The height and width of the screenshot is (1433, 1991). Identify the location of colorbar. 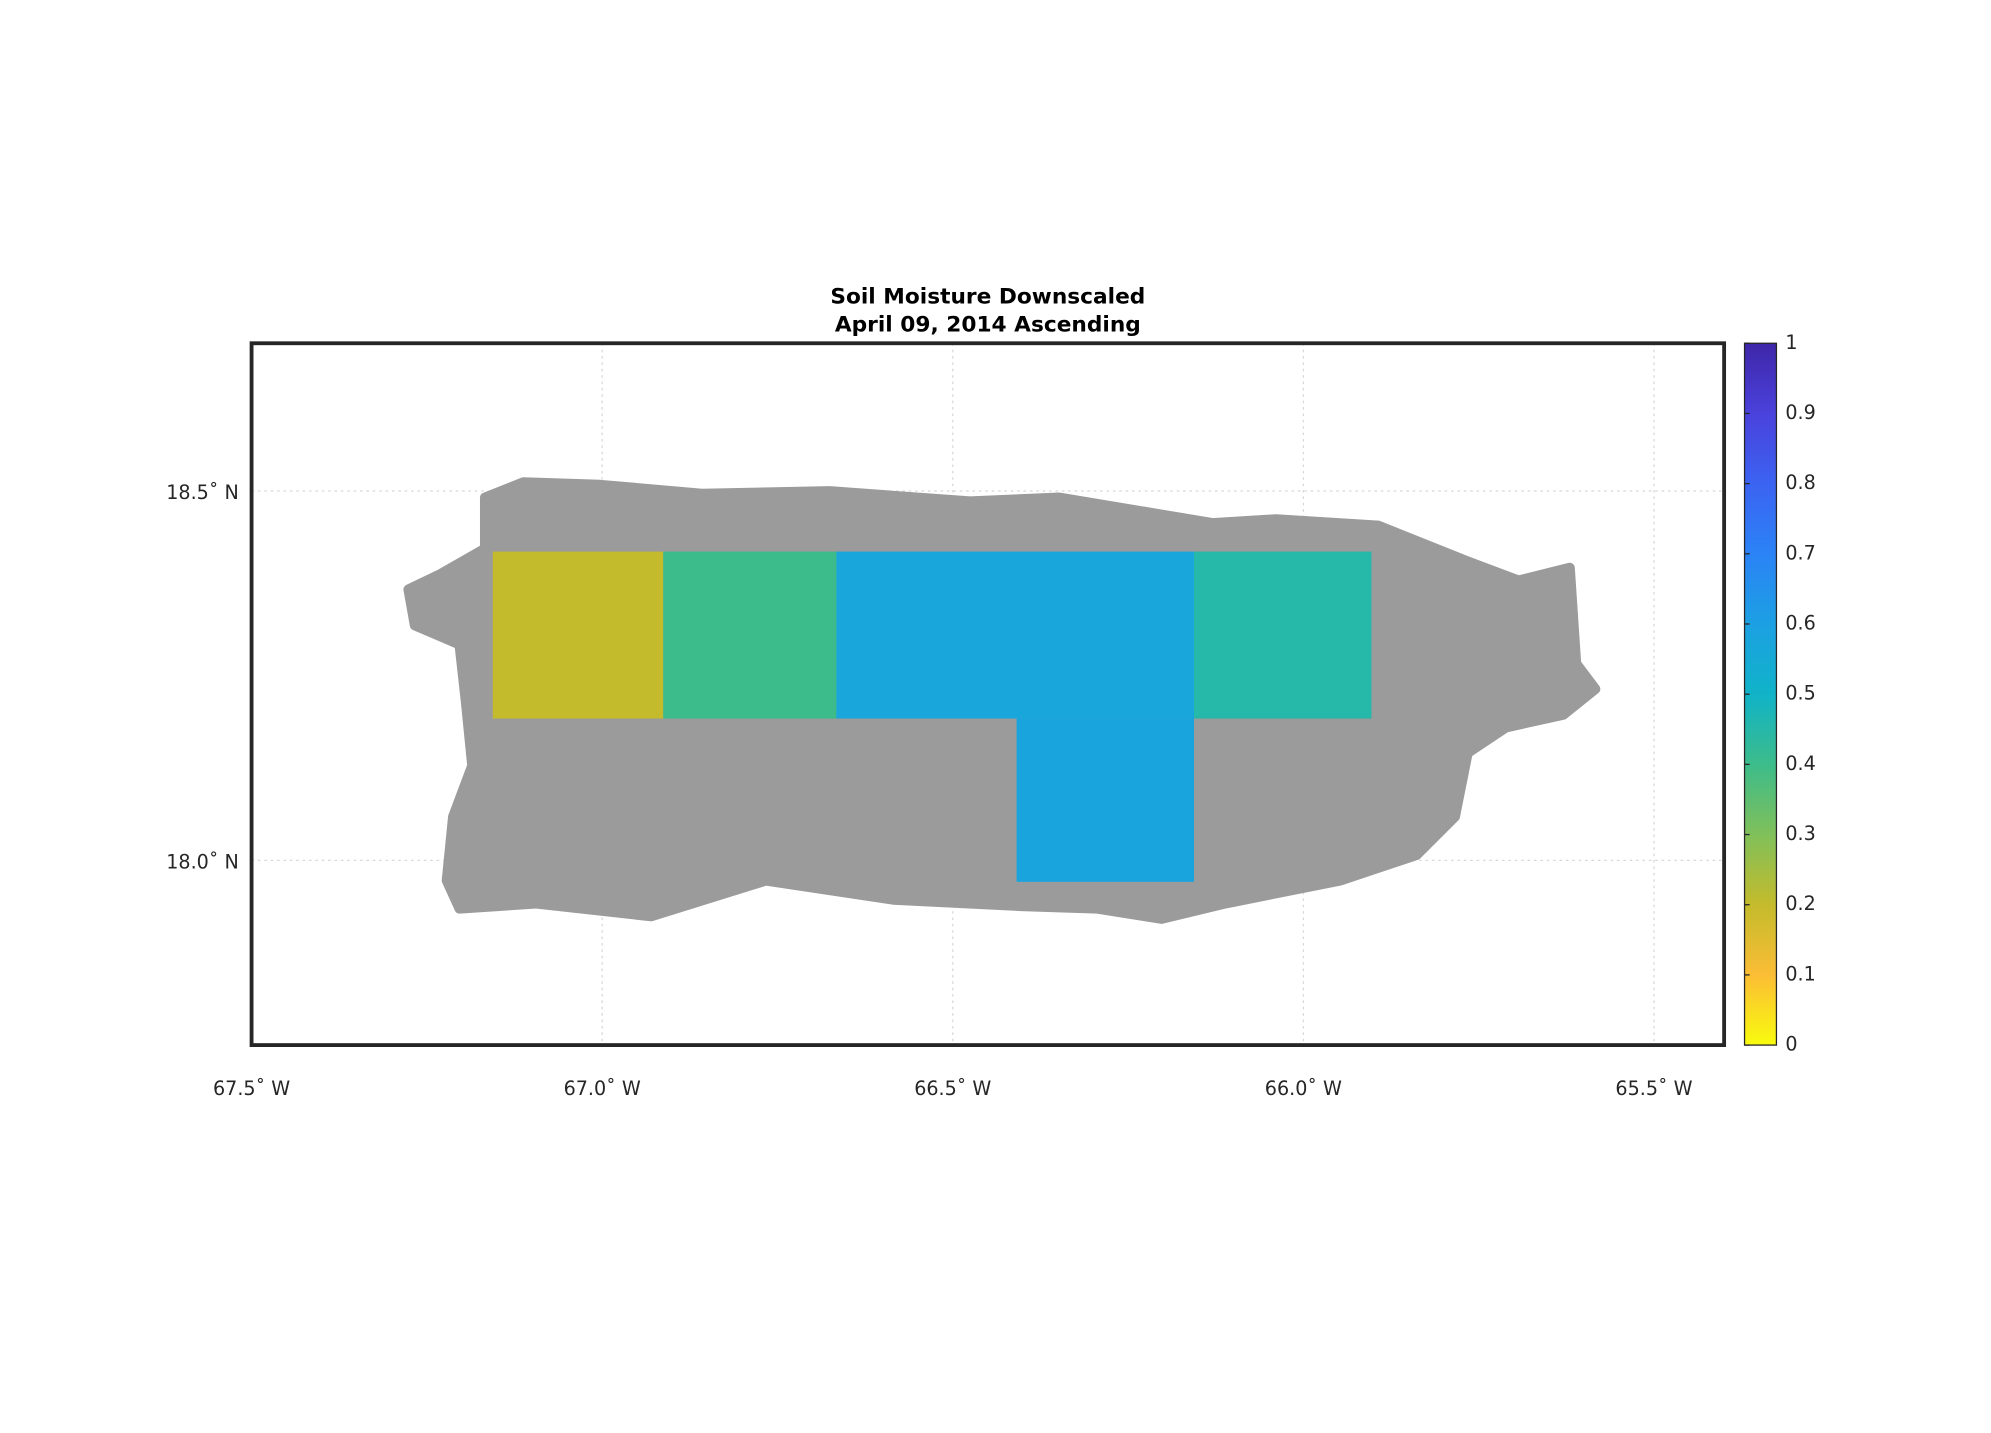
(1760, 694).